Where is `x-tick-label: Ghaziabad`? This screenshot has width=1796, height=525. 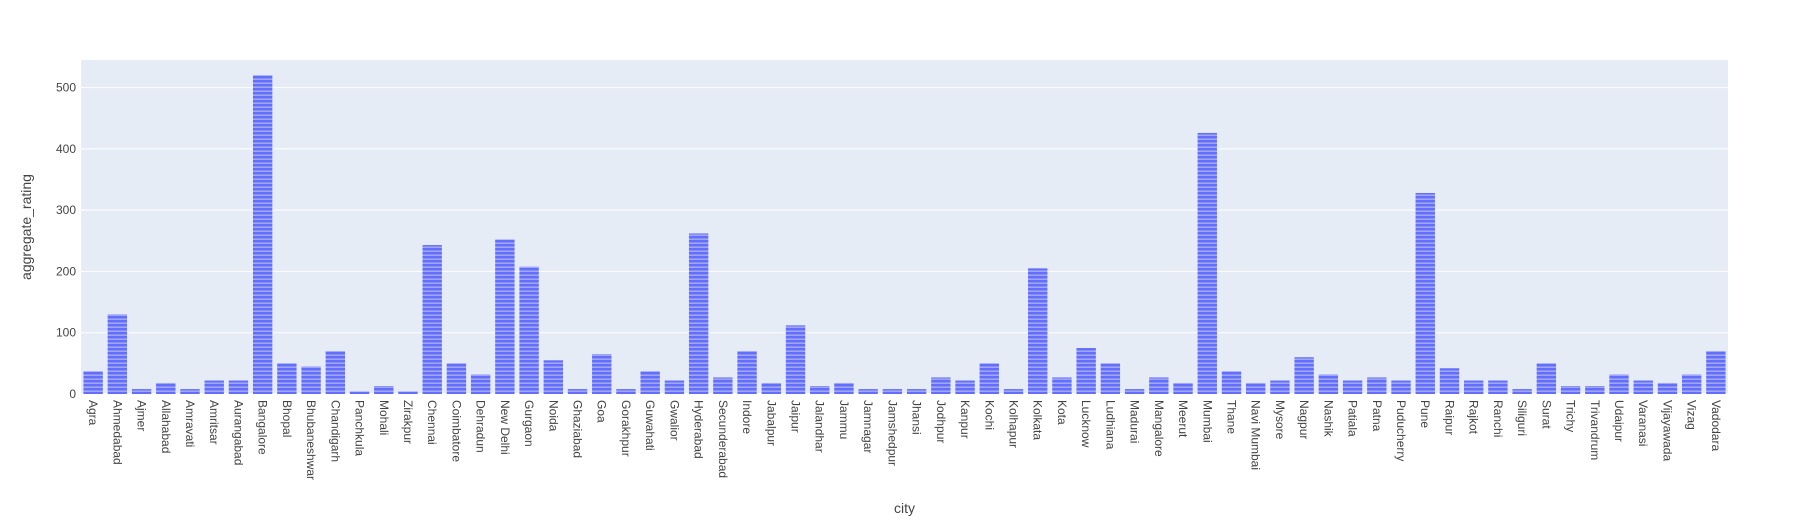
x-tick-label: Ghaziabad is located at coordinates (578, 429).